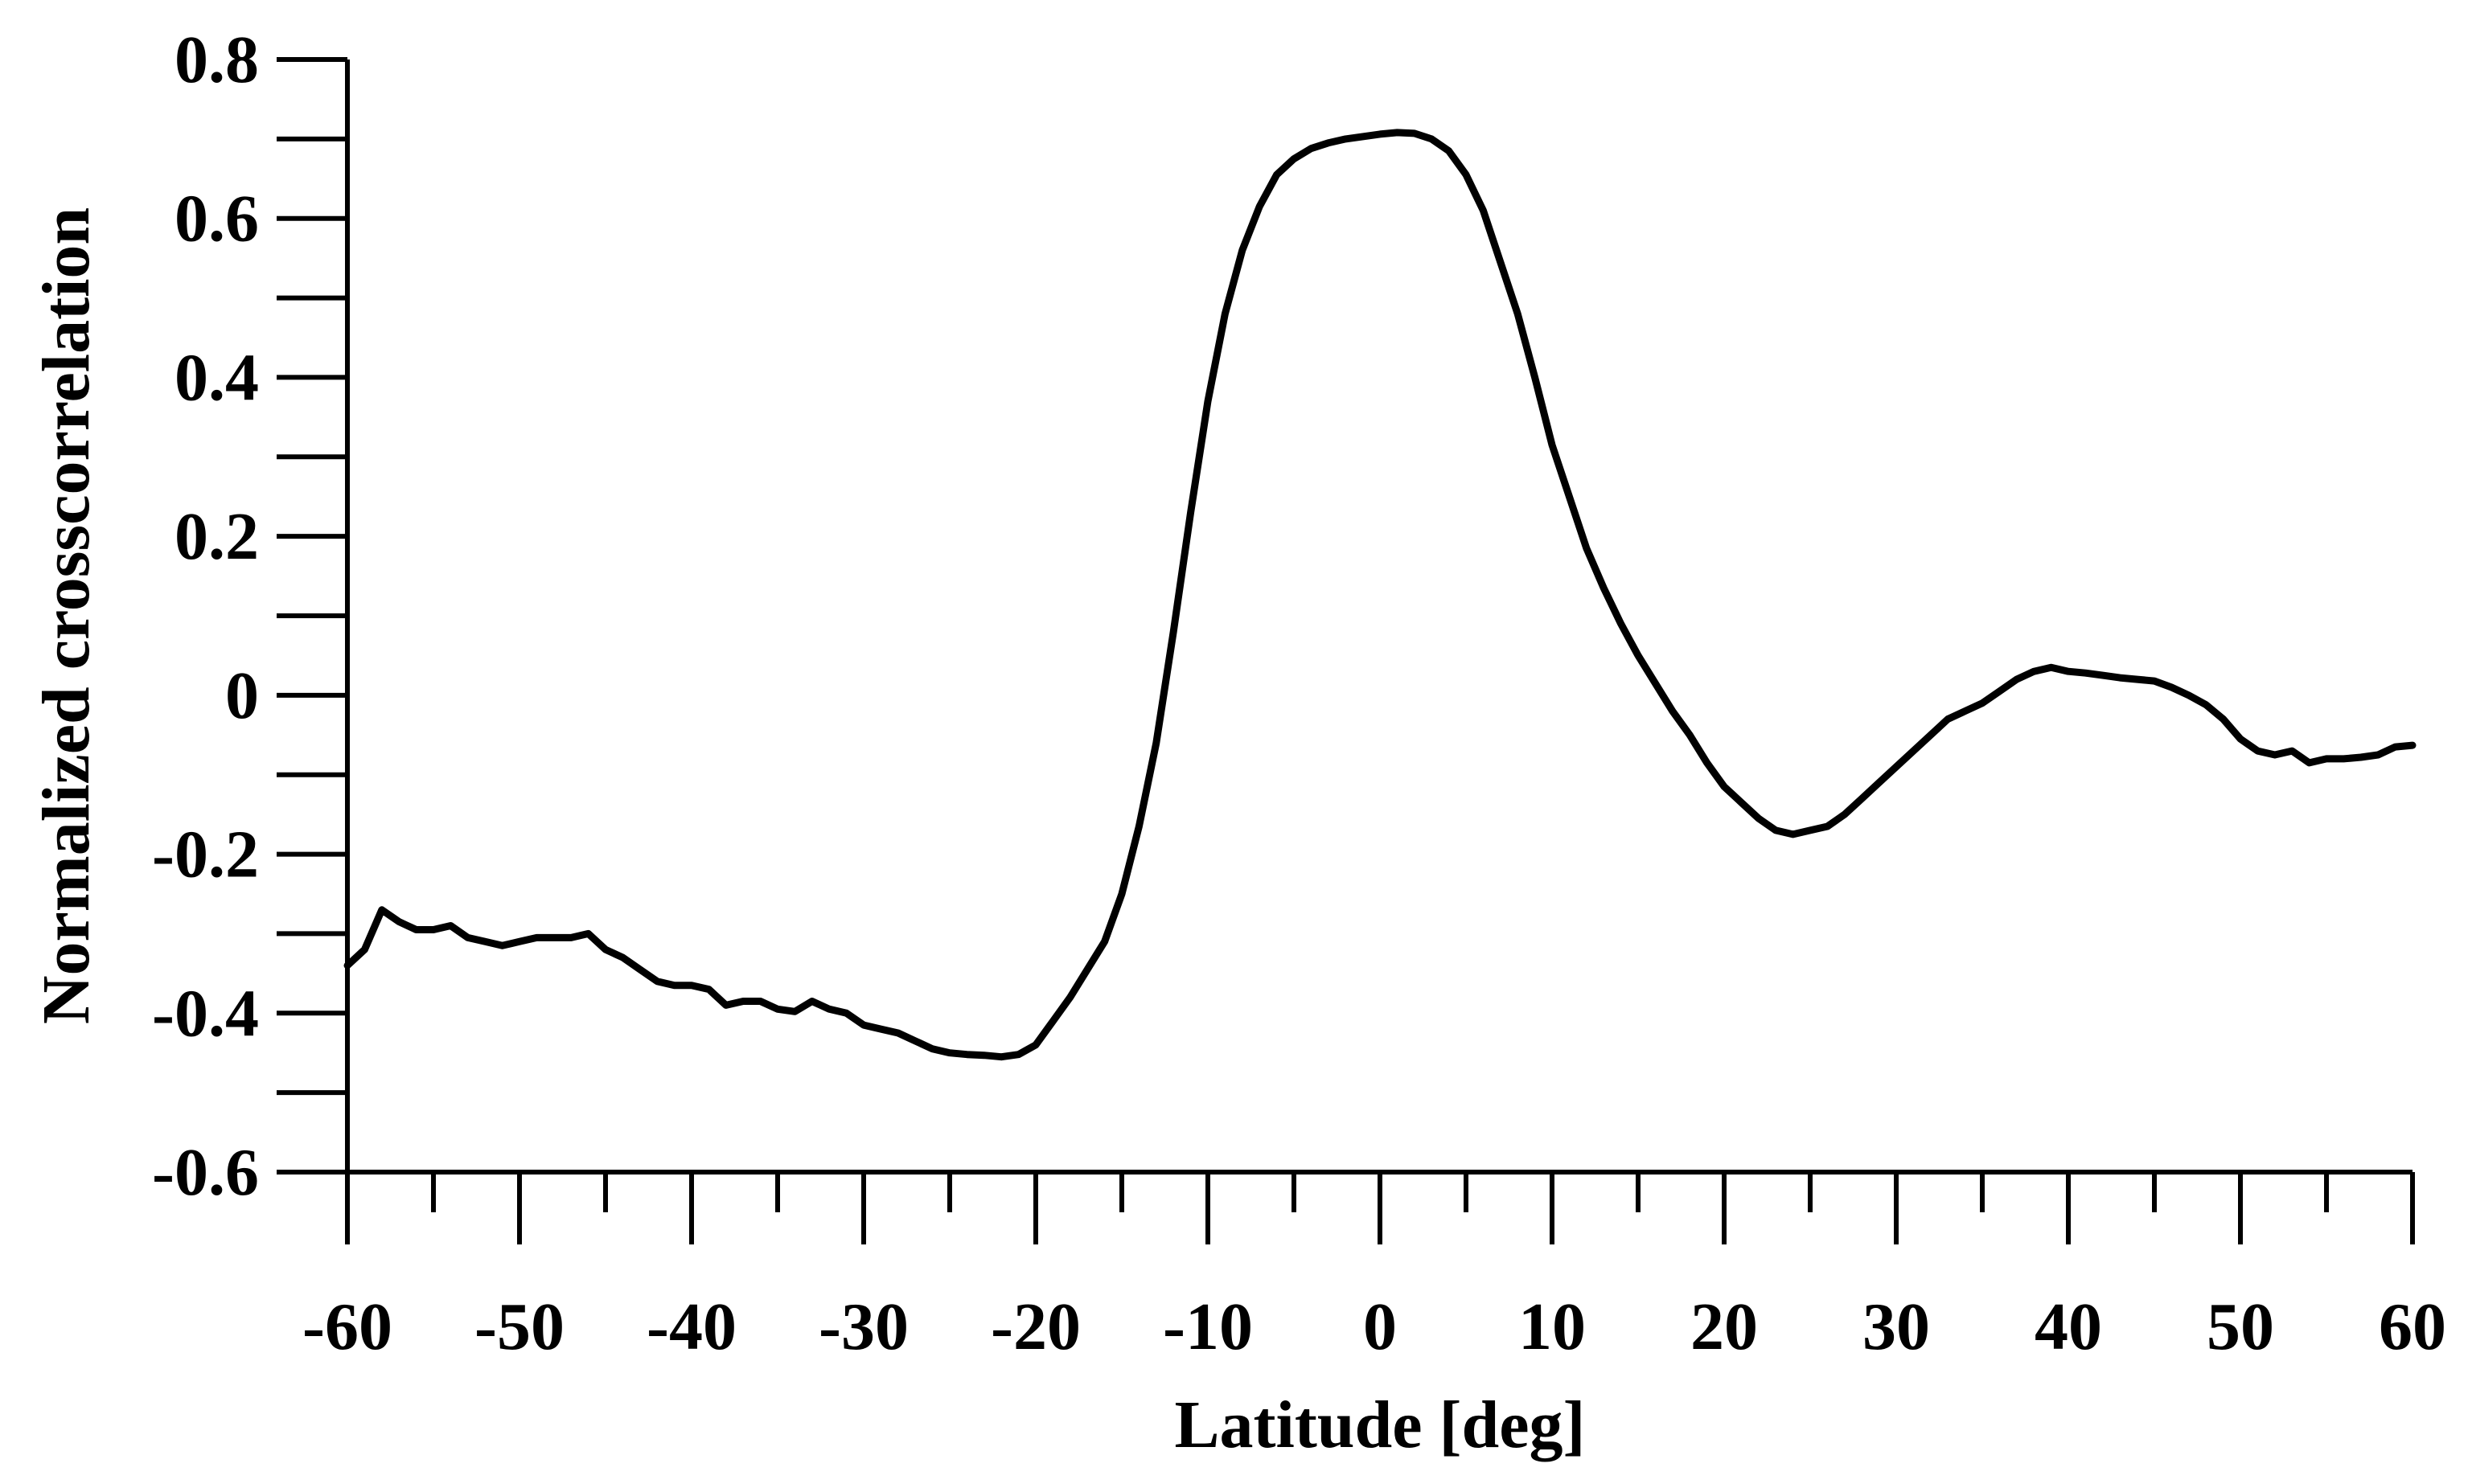  Describe the element at coordinates (1036, 1327) in the screenshot. I see `x-tick-label: -20` at that location.